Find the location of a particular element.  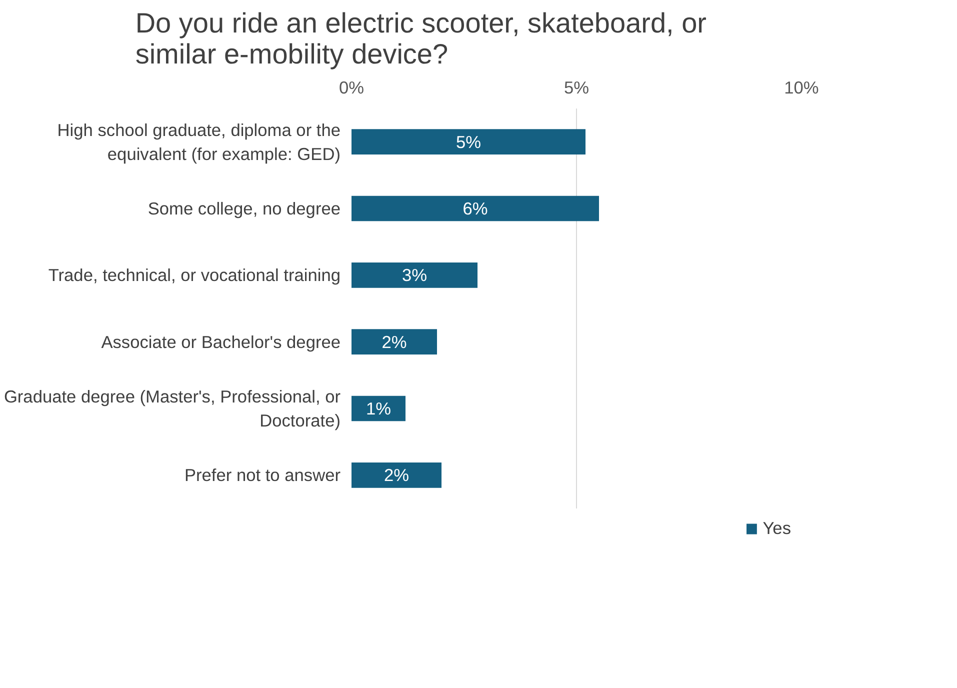

data-label: 3% is located at coordinates (415, 275).